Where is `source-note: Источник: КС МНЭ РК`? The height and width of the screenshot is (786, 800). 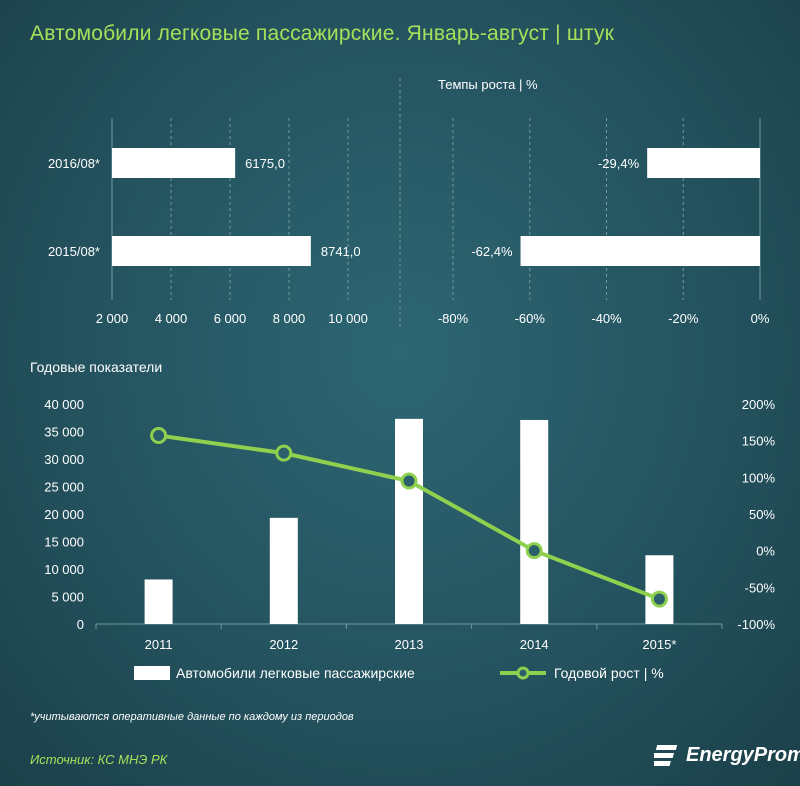
source-note: Источник: КС МНЭ РК is located at coordinates (99, 759).